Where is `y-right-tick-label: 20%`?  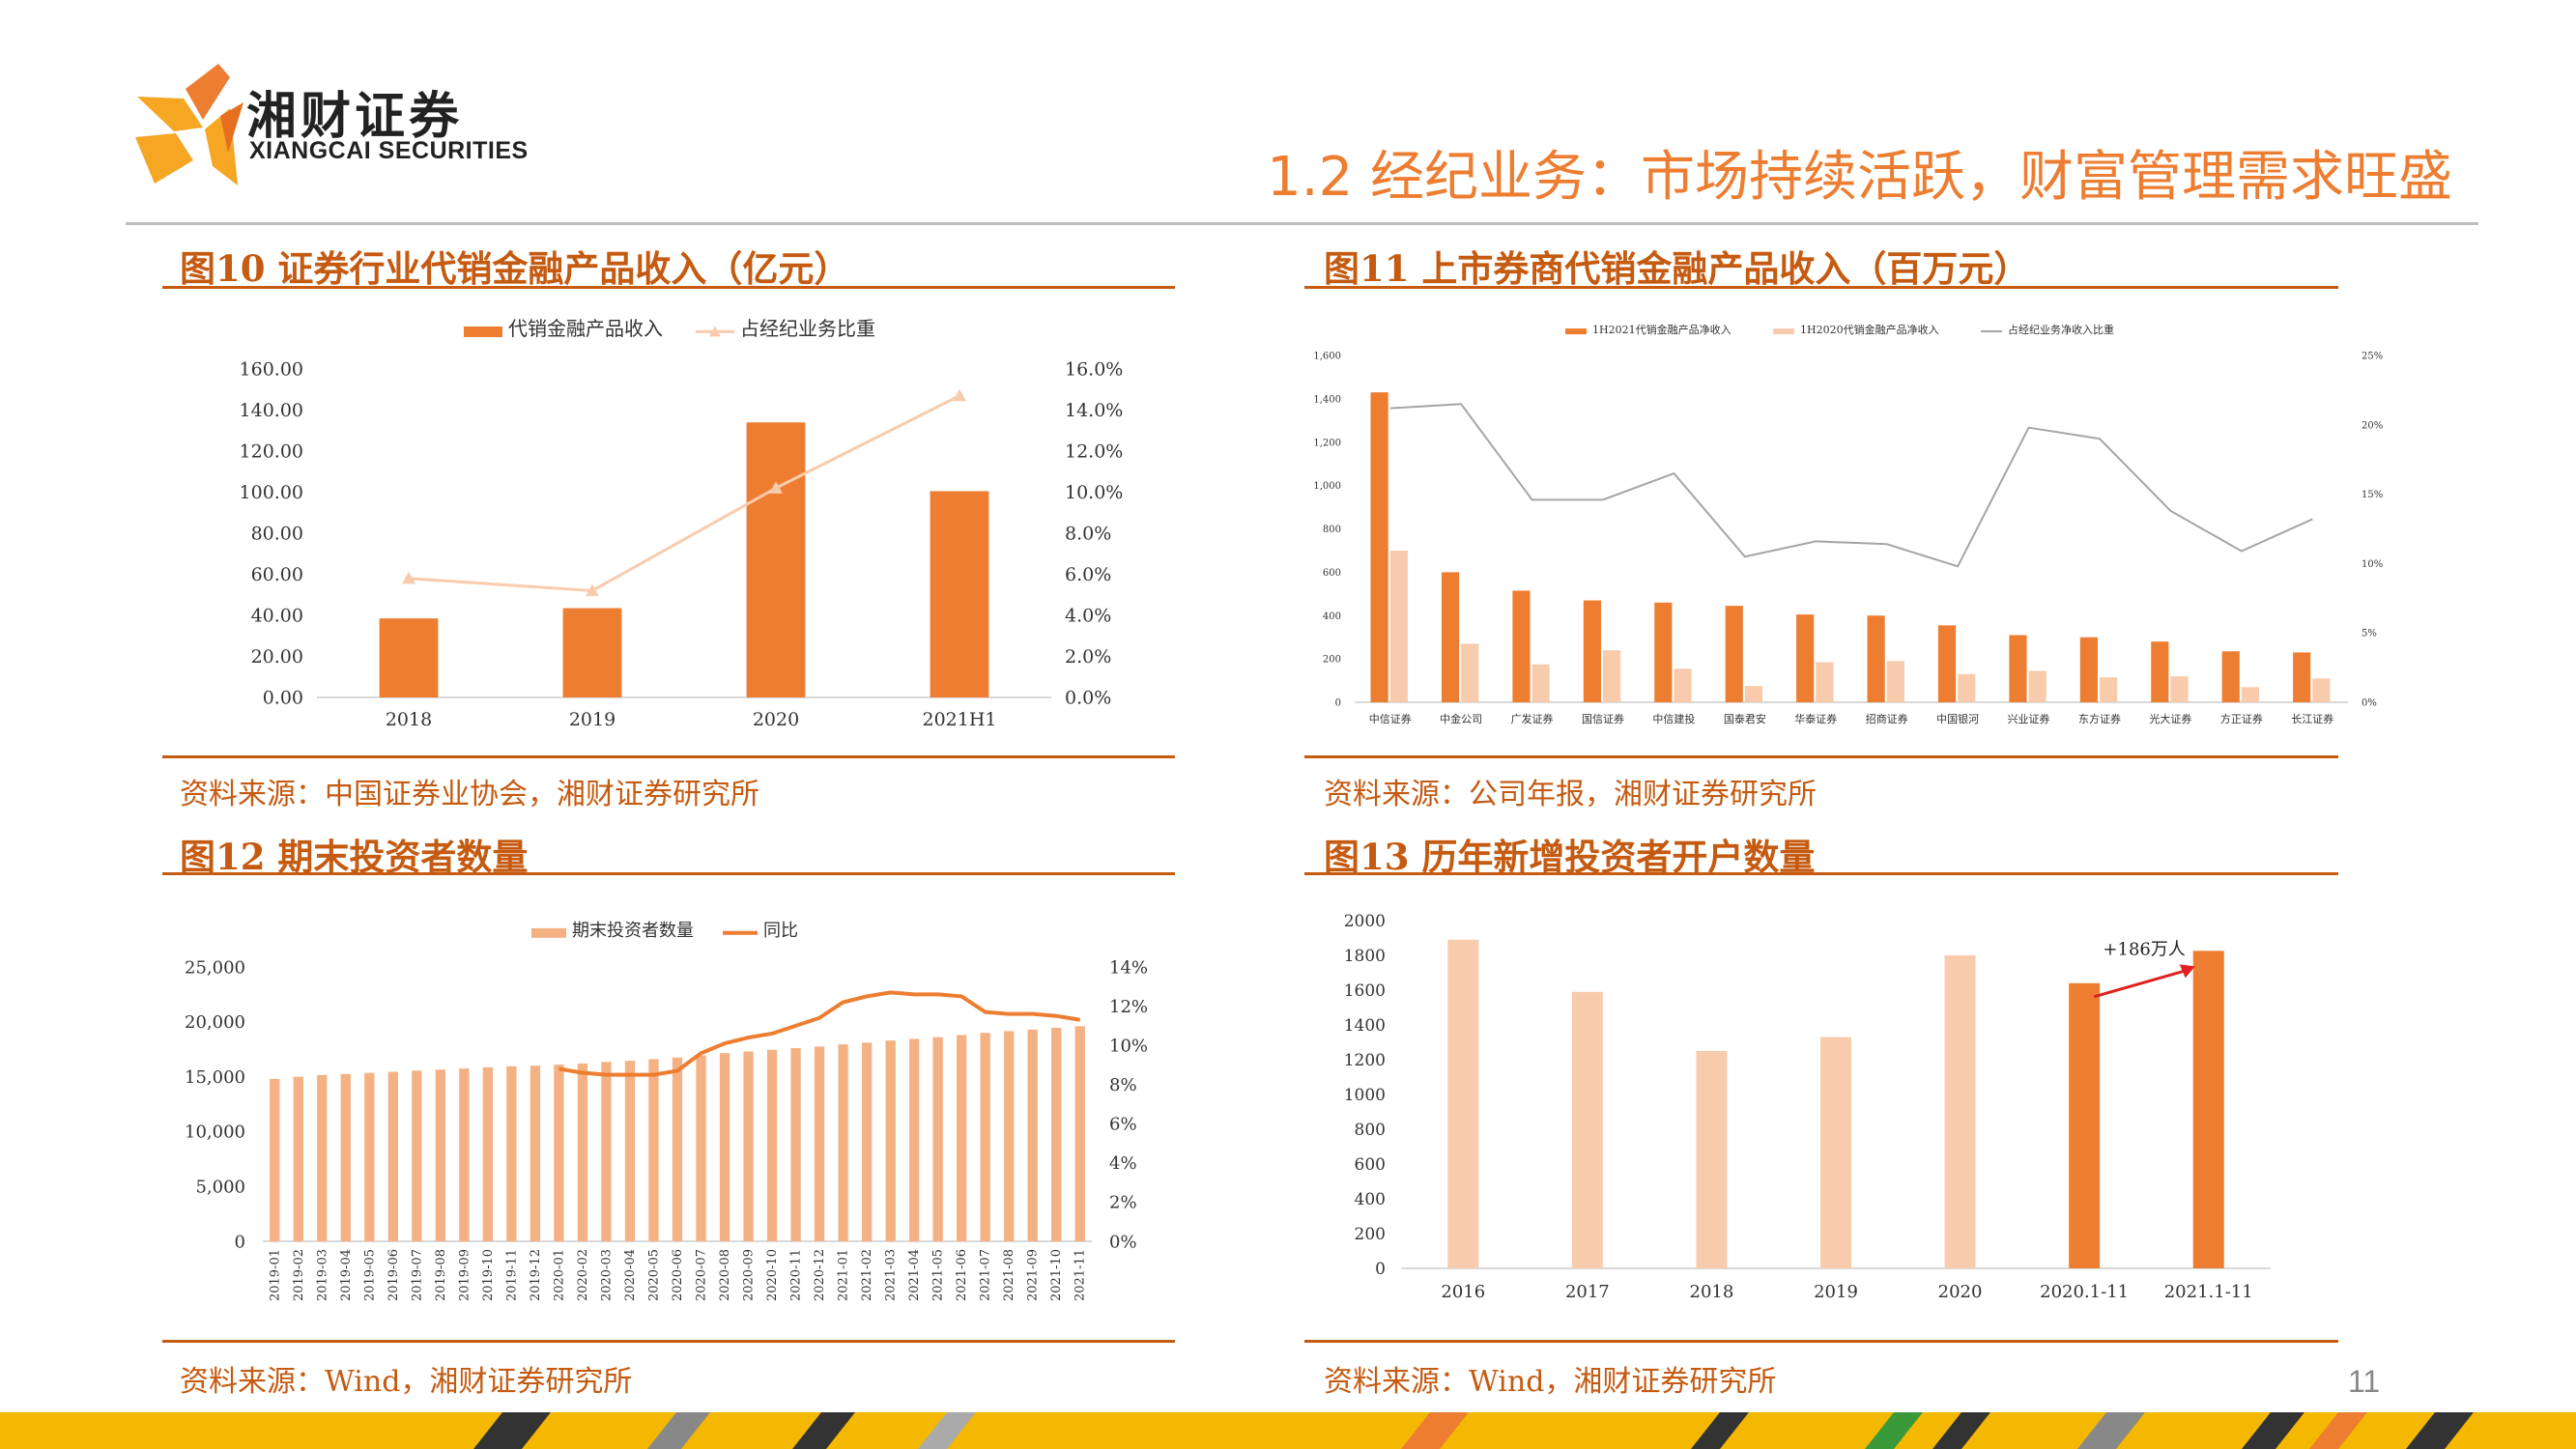
y-right-tick-label: 20% is located at coordinates (2372, 425).